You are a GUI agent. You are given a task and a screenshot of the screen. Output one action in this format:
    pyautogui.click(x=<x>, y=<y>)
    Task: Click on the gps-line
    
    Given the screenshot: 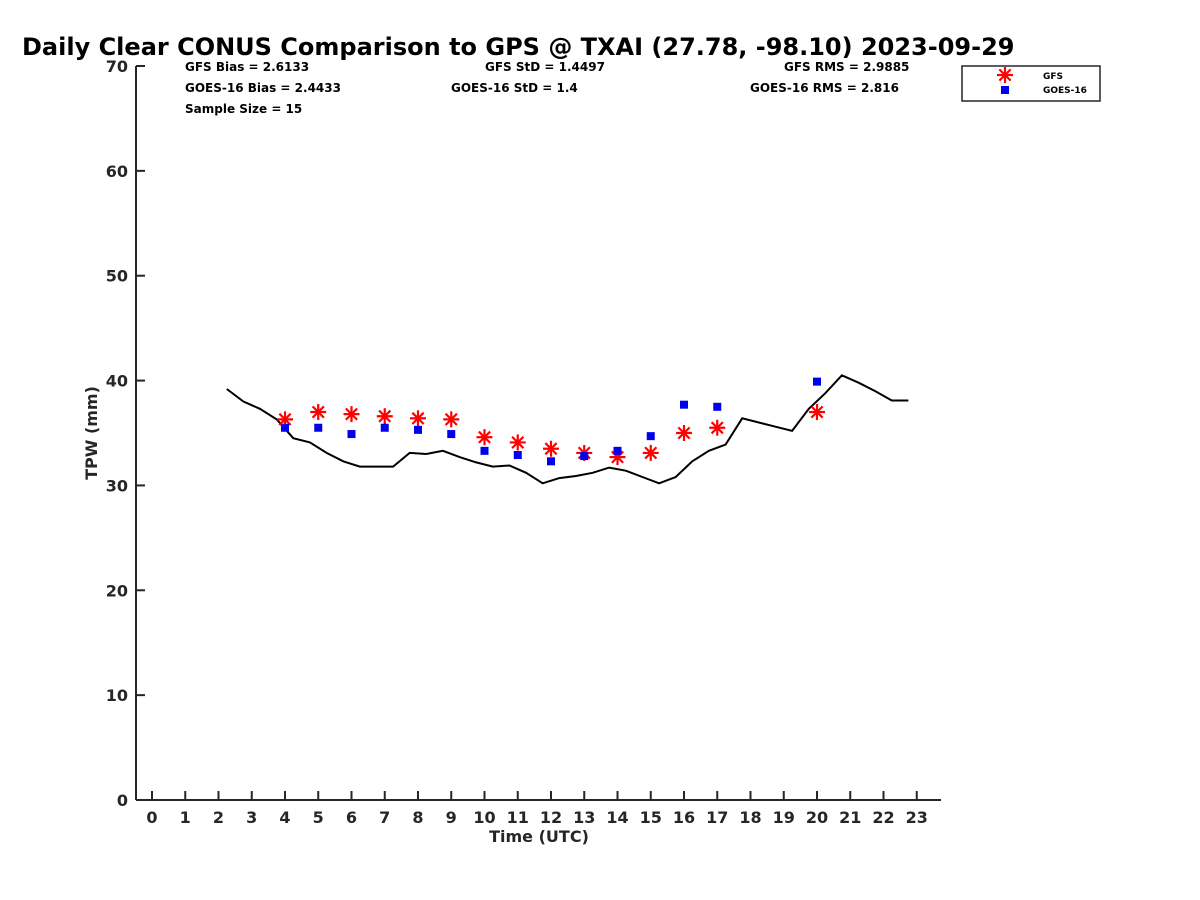 What is the action you would take?
    pyautogui.click(x=567, y=429)
    